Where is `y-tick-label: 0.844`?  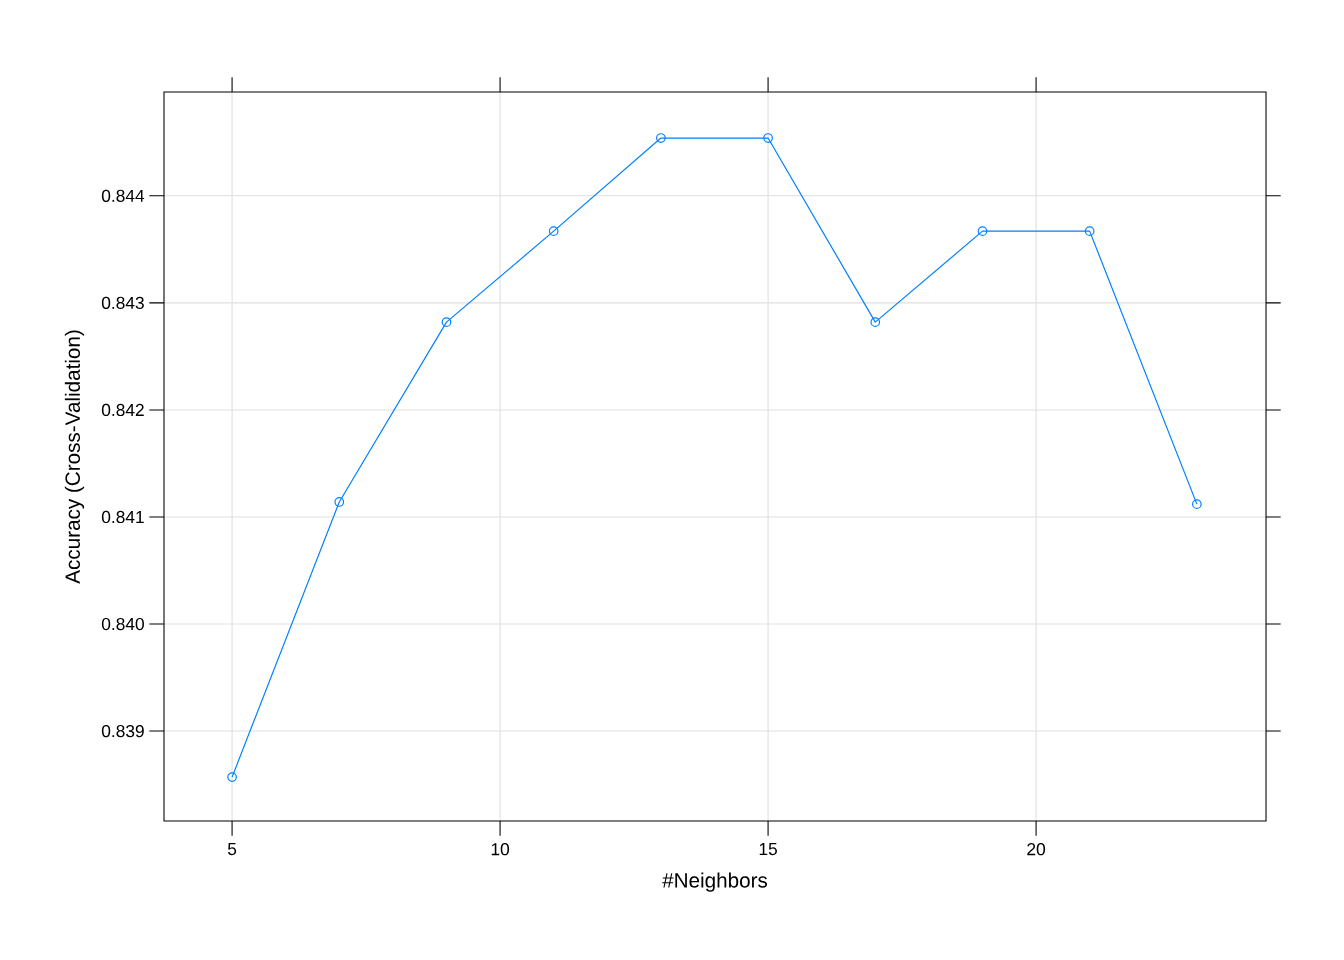 y-tick-label: 0.844 is located at coordinates (123, 195).